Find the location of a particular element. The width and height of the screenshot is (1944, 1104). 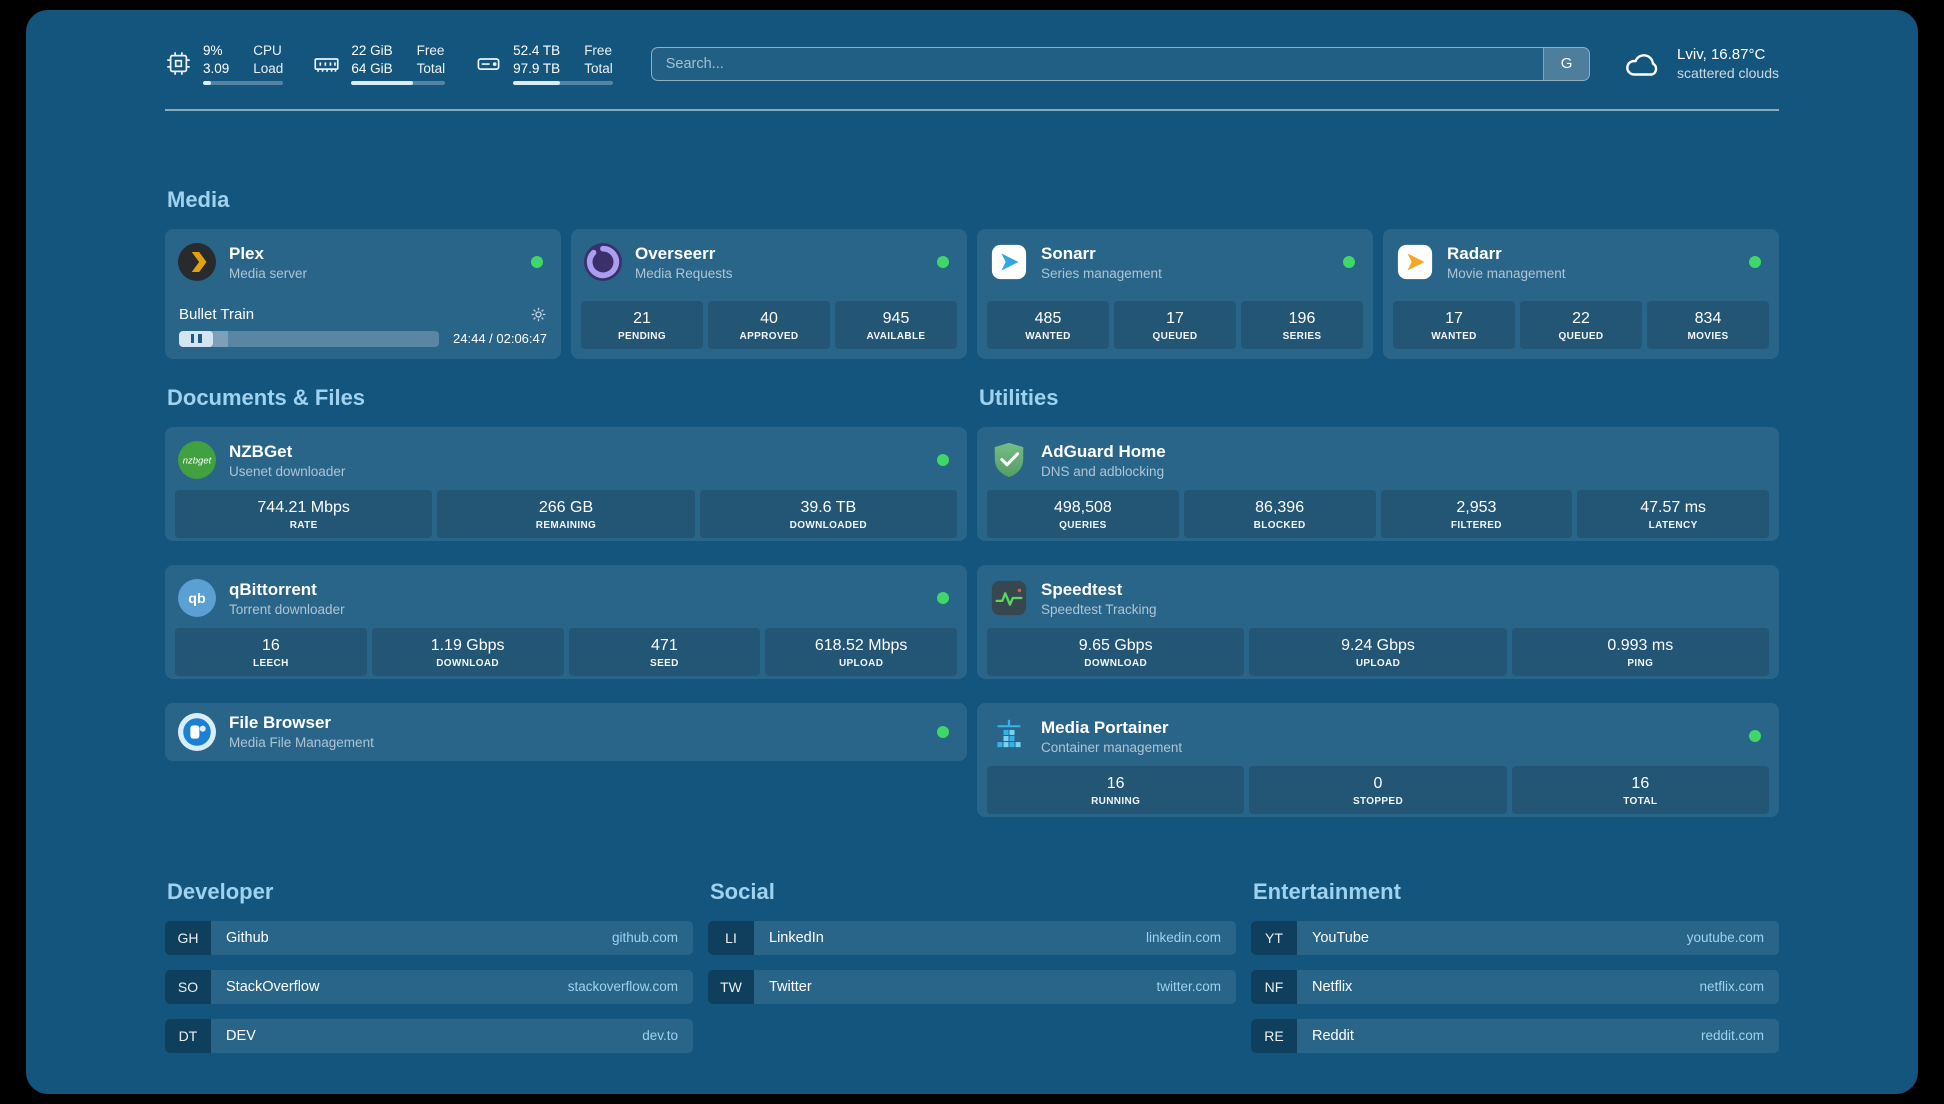

plex-card: Plex Media server Bullet Train is located at coordinates (363, 293).